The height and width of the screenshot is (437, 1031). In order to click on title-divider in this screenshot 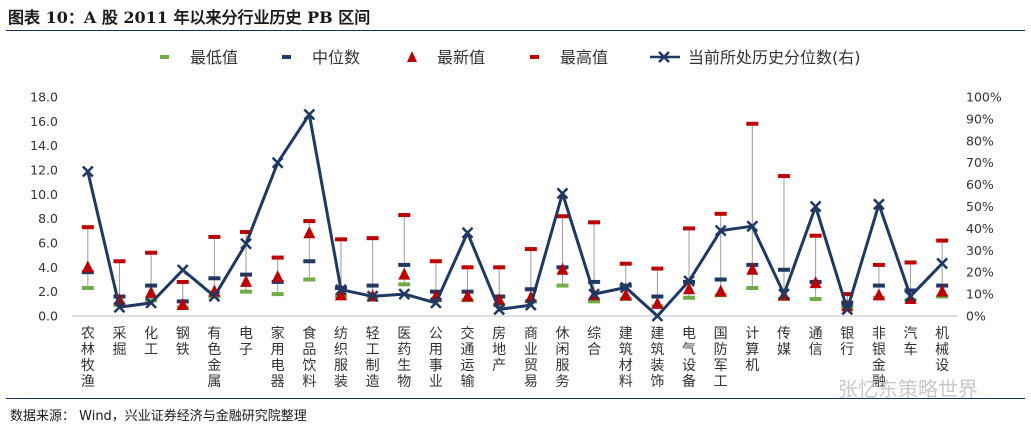, I will do `click(515, 30)`.